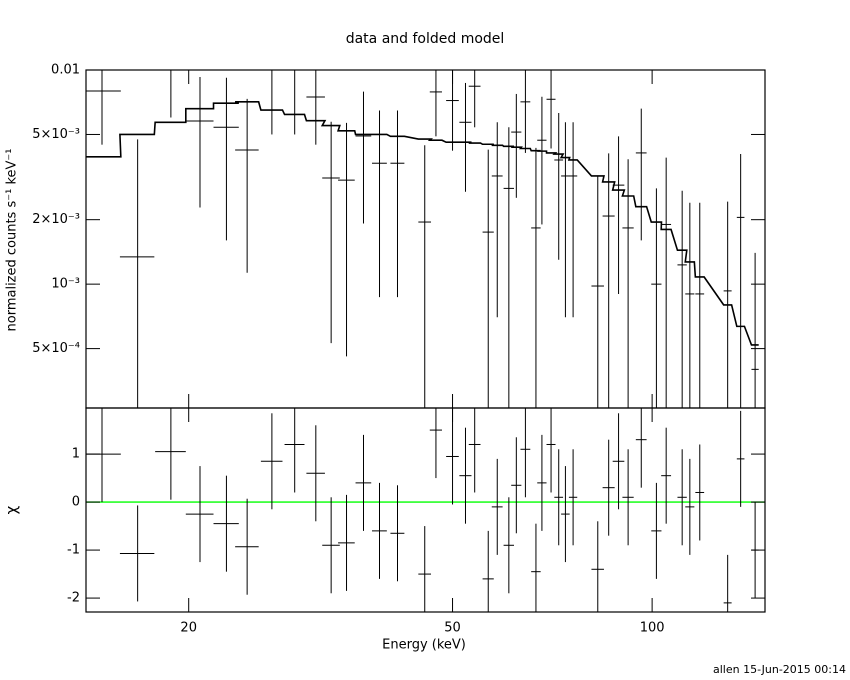 The height and width of the screenshot is (680, 850). I want to click on x-axis-label: Energy (keV), so click(424, 645).